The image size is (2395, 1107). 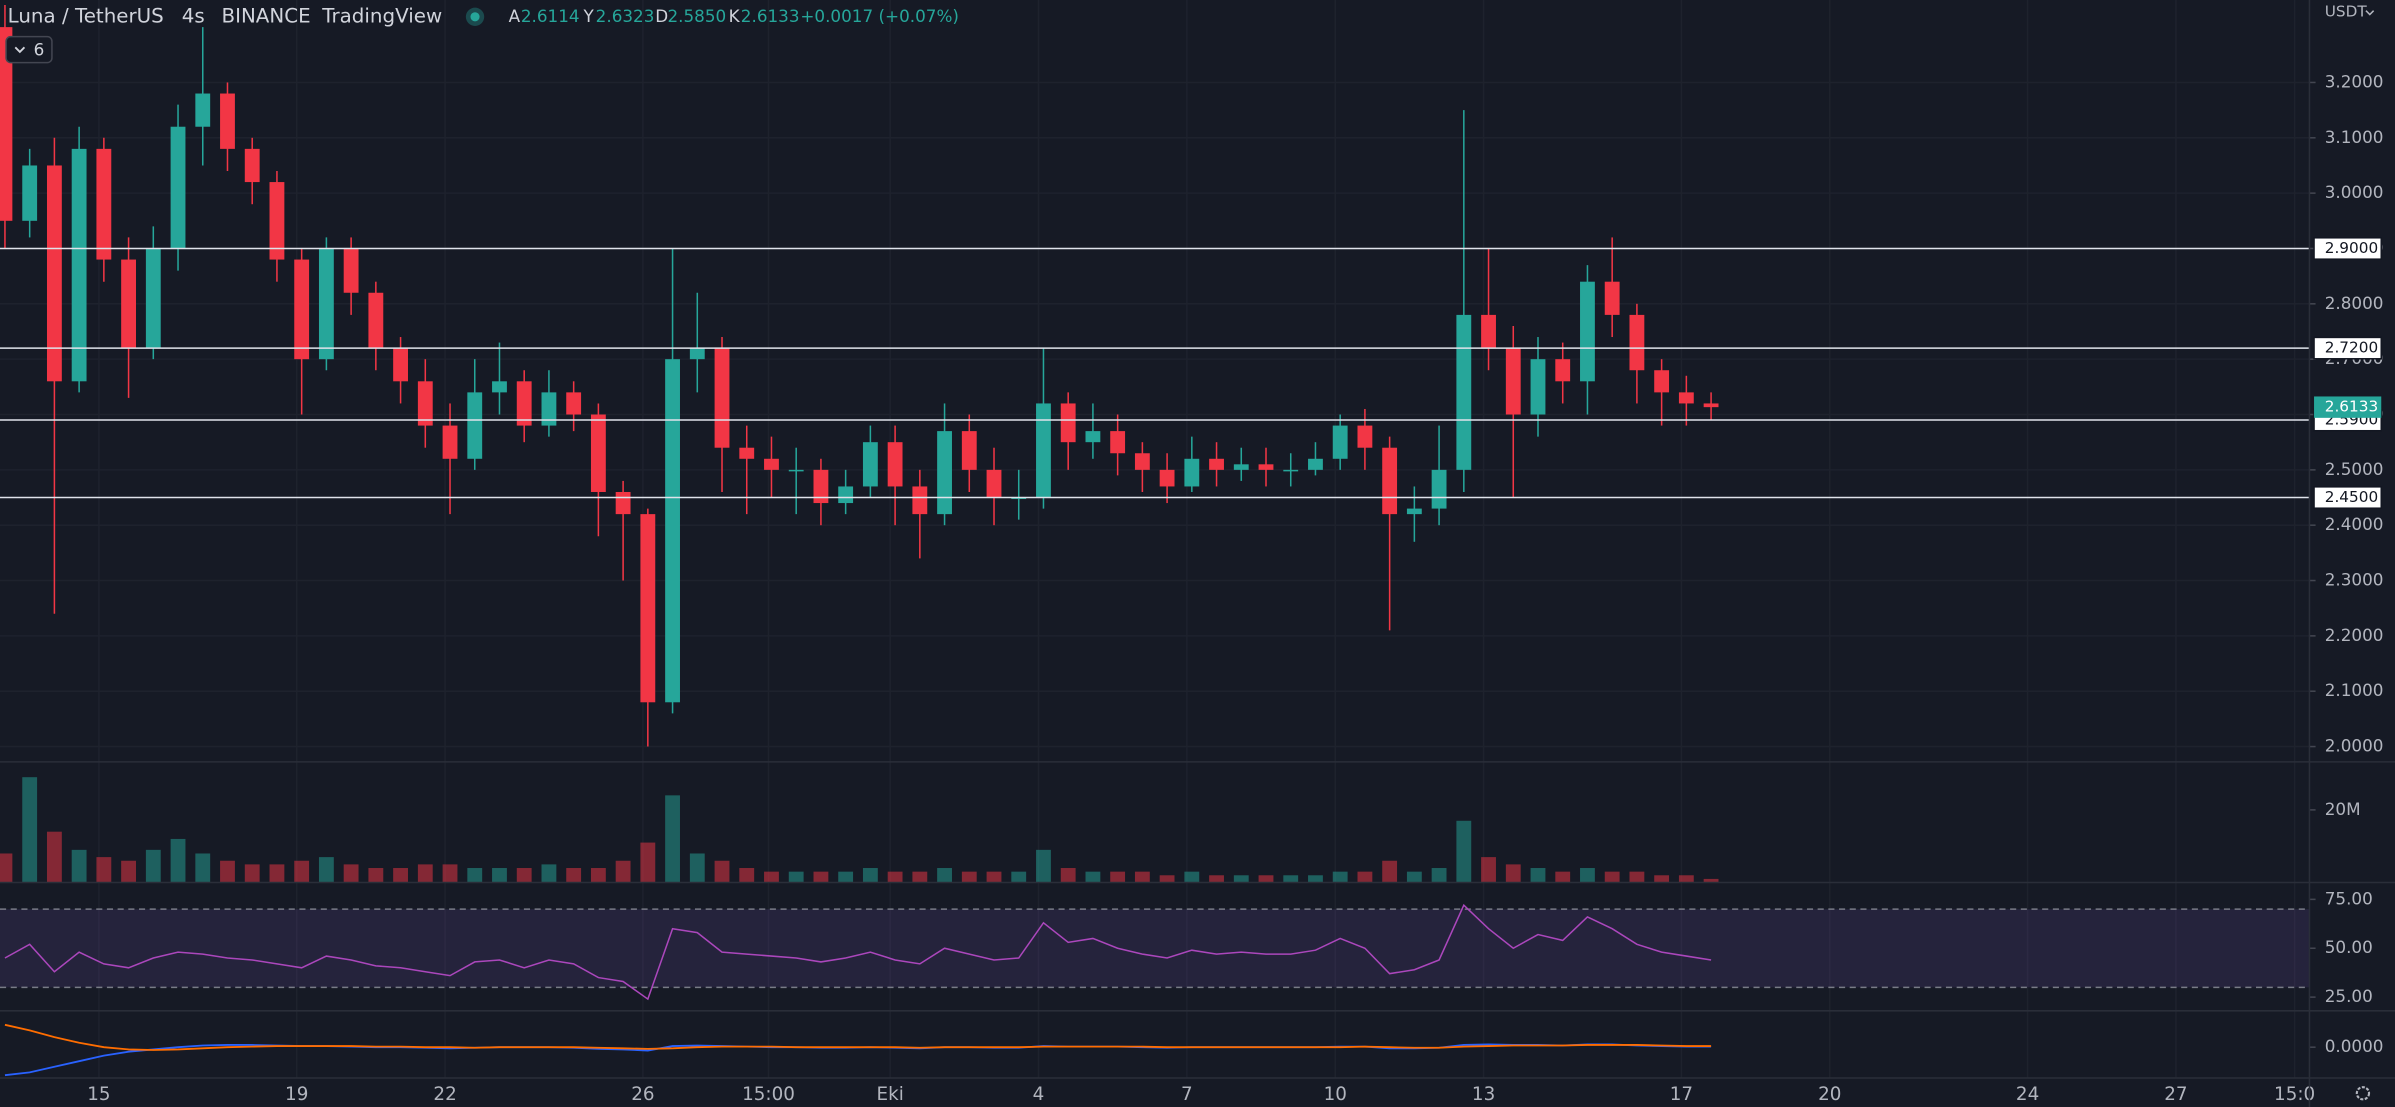 What do you see at coordinates (1335, 1094) in the screenshot?
I see `x-tick-label: 10` at bounding box center [1335, 1094].